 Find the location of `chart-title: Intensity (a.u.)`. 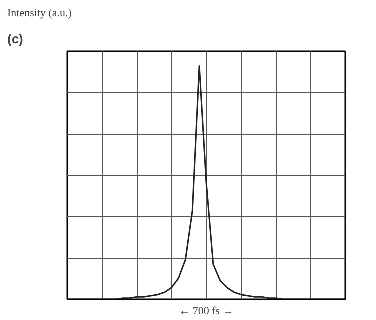

chart-title: Intensity (a.u.) is located at coordinates (40, 14).